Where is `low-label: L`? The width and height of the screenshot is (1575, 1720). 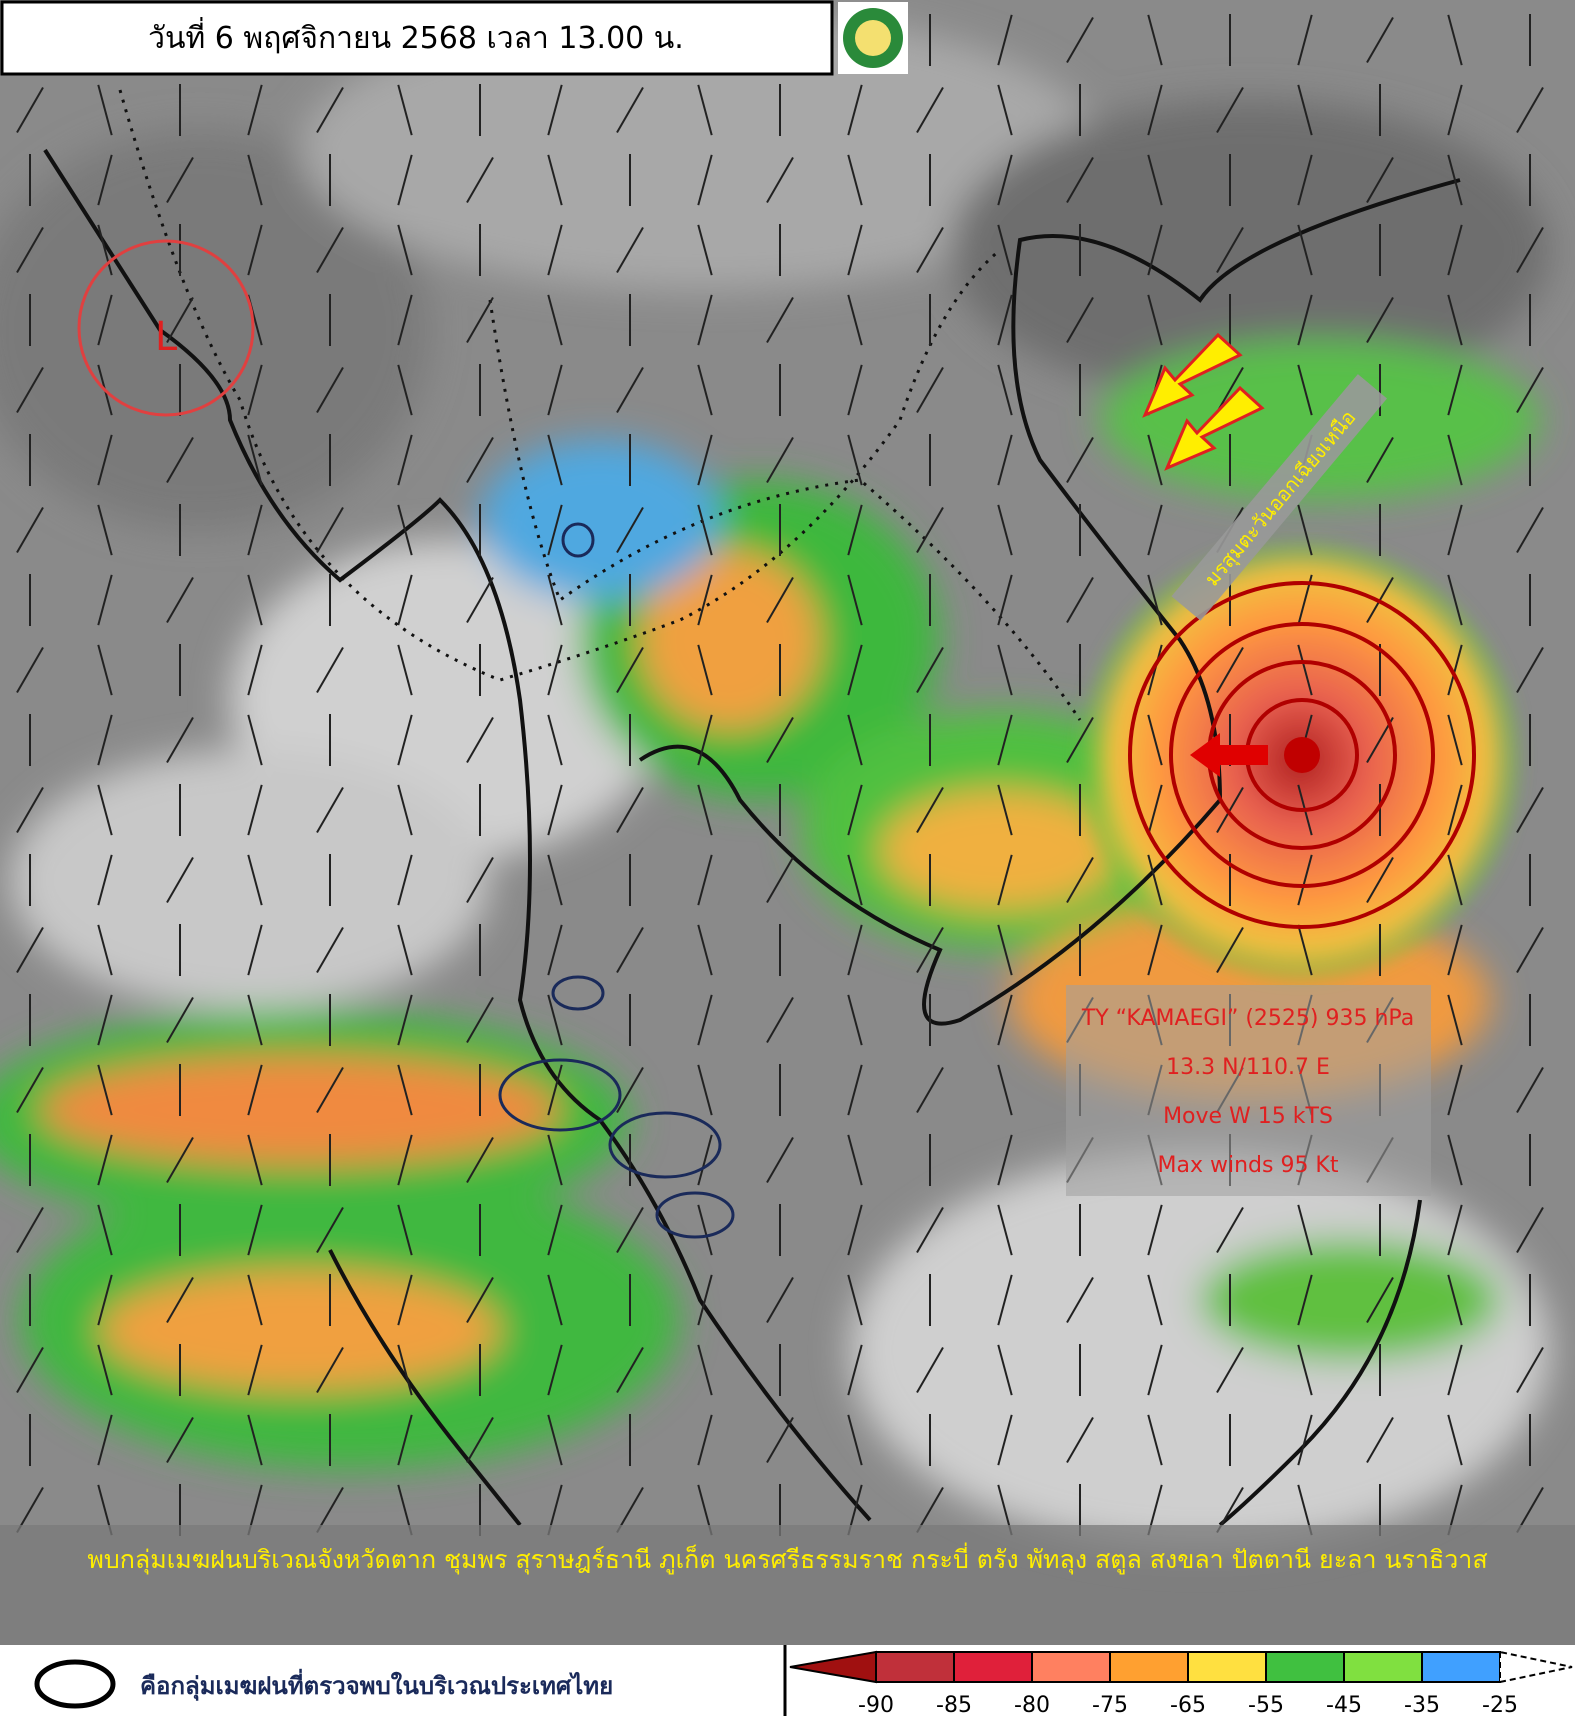
low-label: L is located at coordinates (166, 337).